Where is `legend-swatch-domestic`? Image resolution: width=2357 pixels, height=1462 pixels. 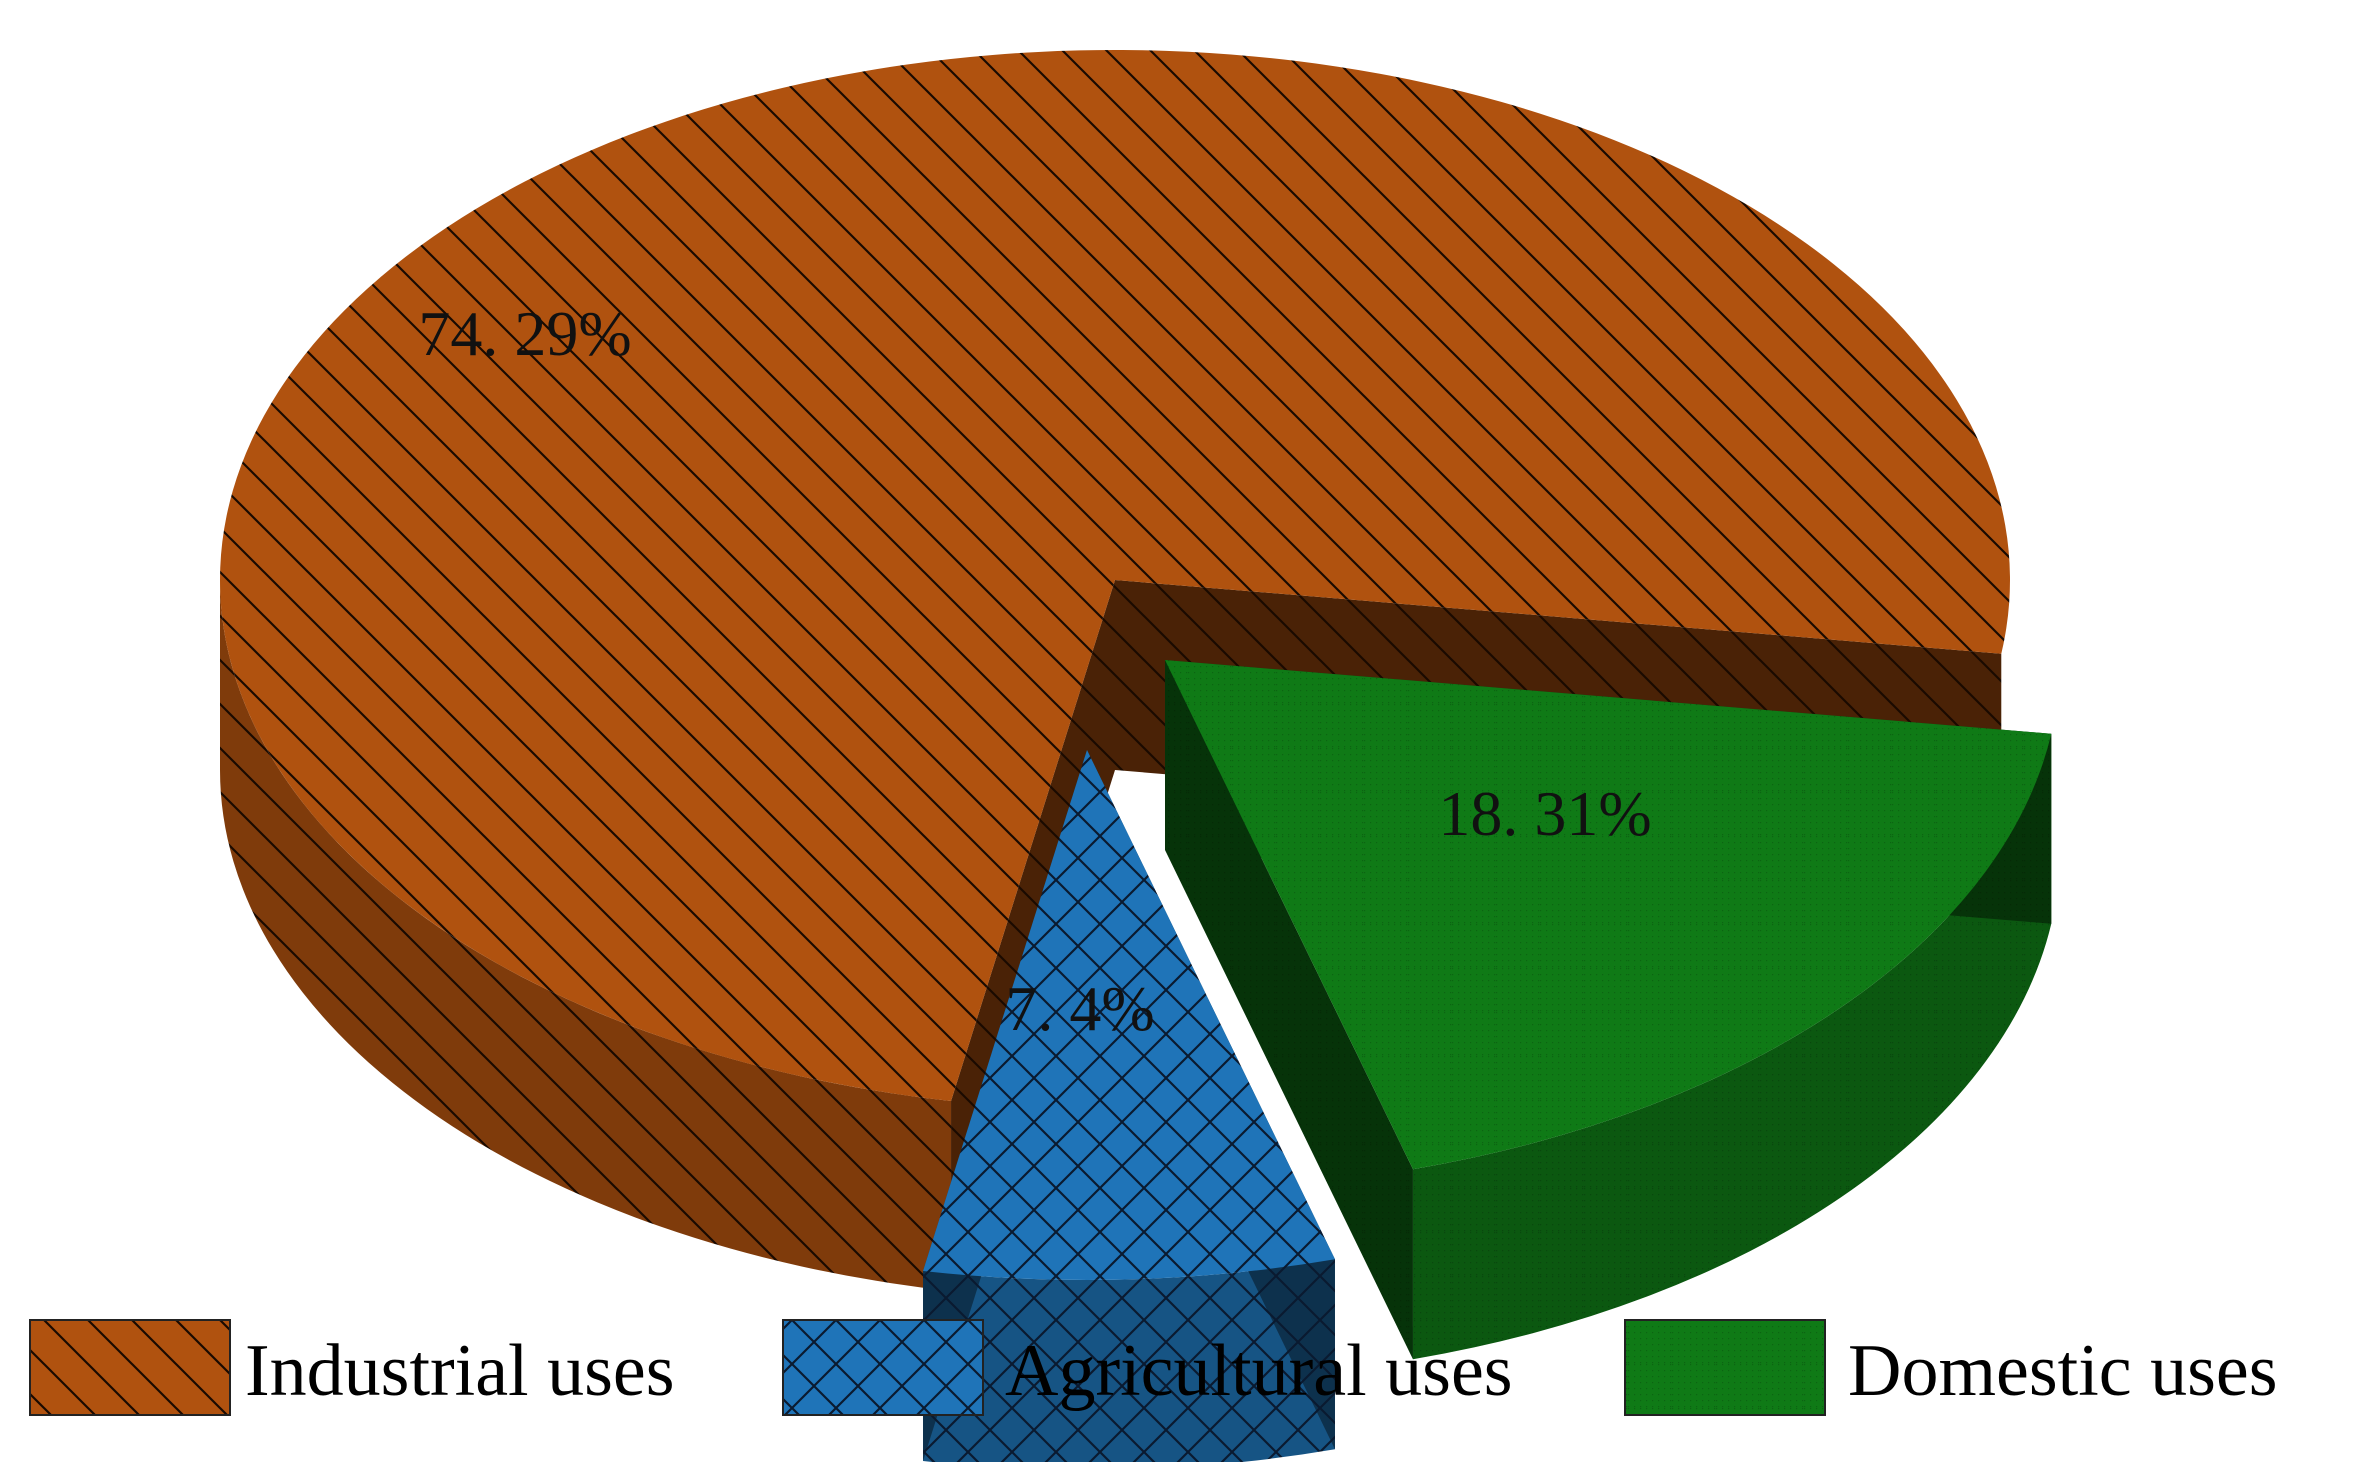 legend-swatch-domestic is located at coordinates (1725, 1367).